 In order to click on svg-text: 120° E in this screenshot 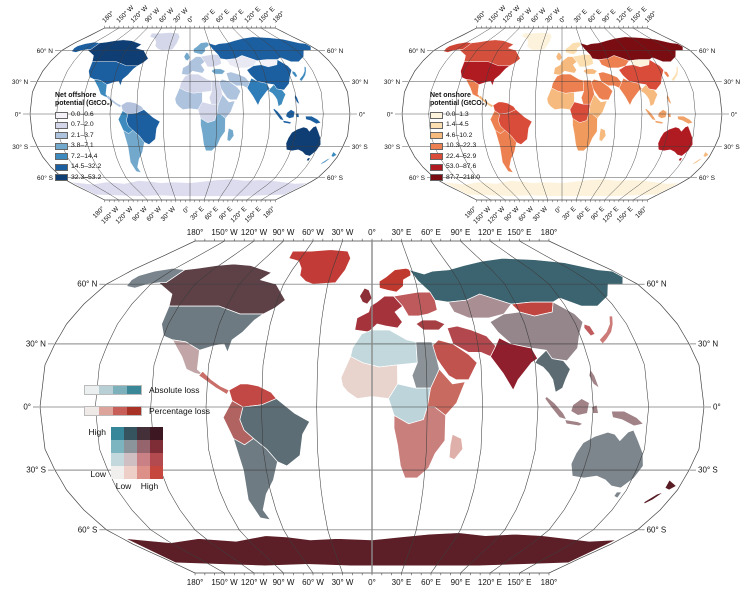, I will do `click(490, 232)`.